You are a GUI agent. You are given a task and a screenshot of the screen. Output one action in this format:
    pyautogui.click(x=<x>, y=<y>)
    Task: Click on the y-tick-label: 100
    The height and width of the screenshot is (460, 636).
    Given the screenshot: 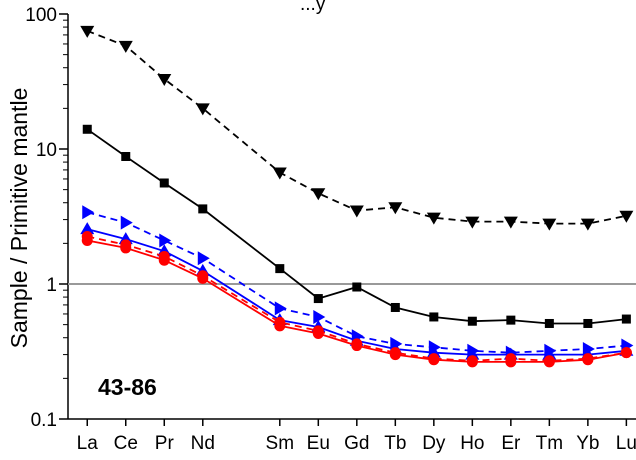 What is the action you would take?
    pyautogui.click(x=41, y=15)
    